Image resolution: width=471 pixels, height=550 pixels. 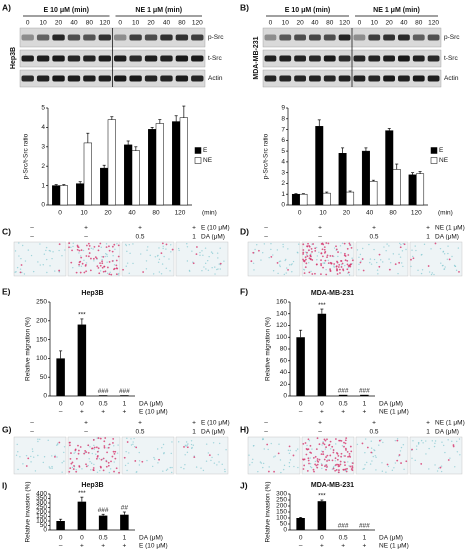 I want to click on da-dose: 0.5, so click(x=139, y=237).